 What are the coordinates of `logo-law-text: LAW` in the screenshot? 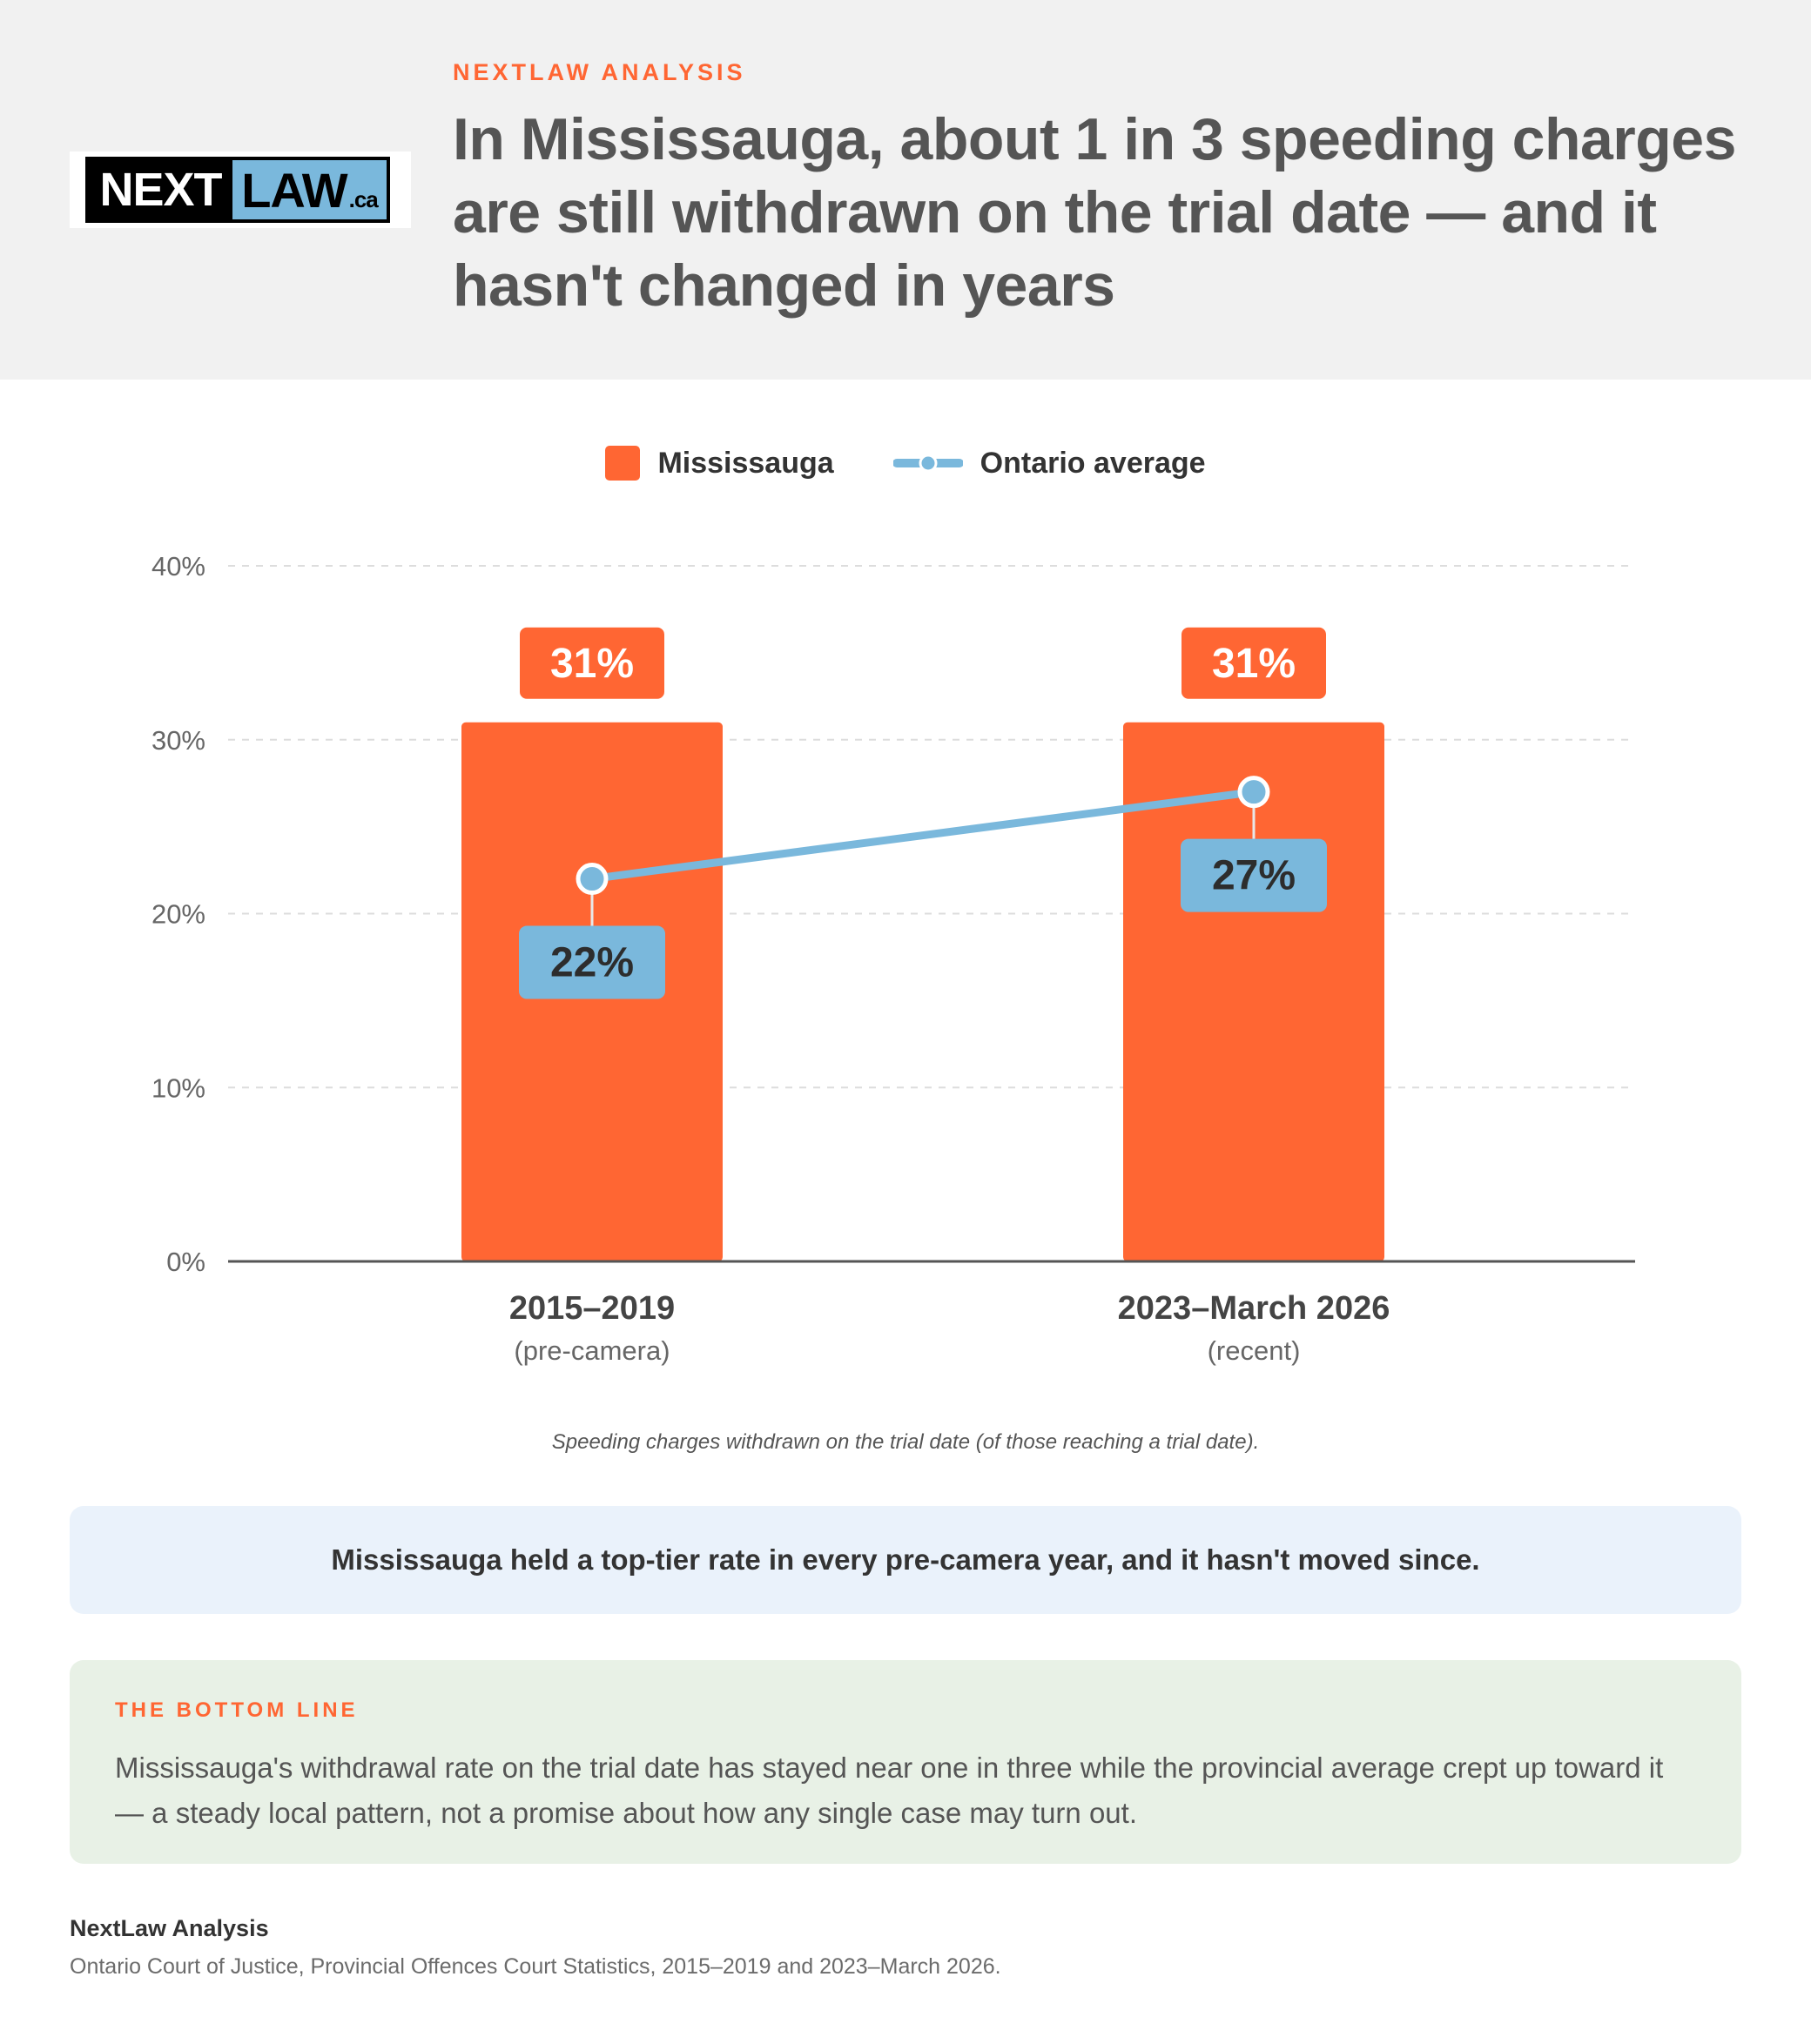 It's located at (294, 190).